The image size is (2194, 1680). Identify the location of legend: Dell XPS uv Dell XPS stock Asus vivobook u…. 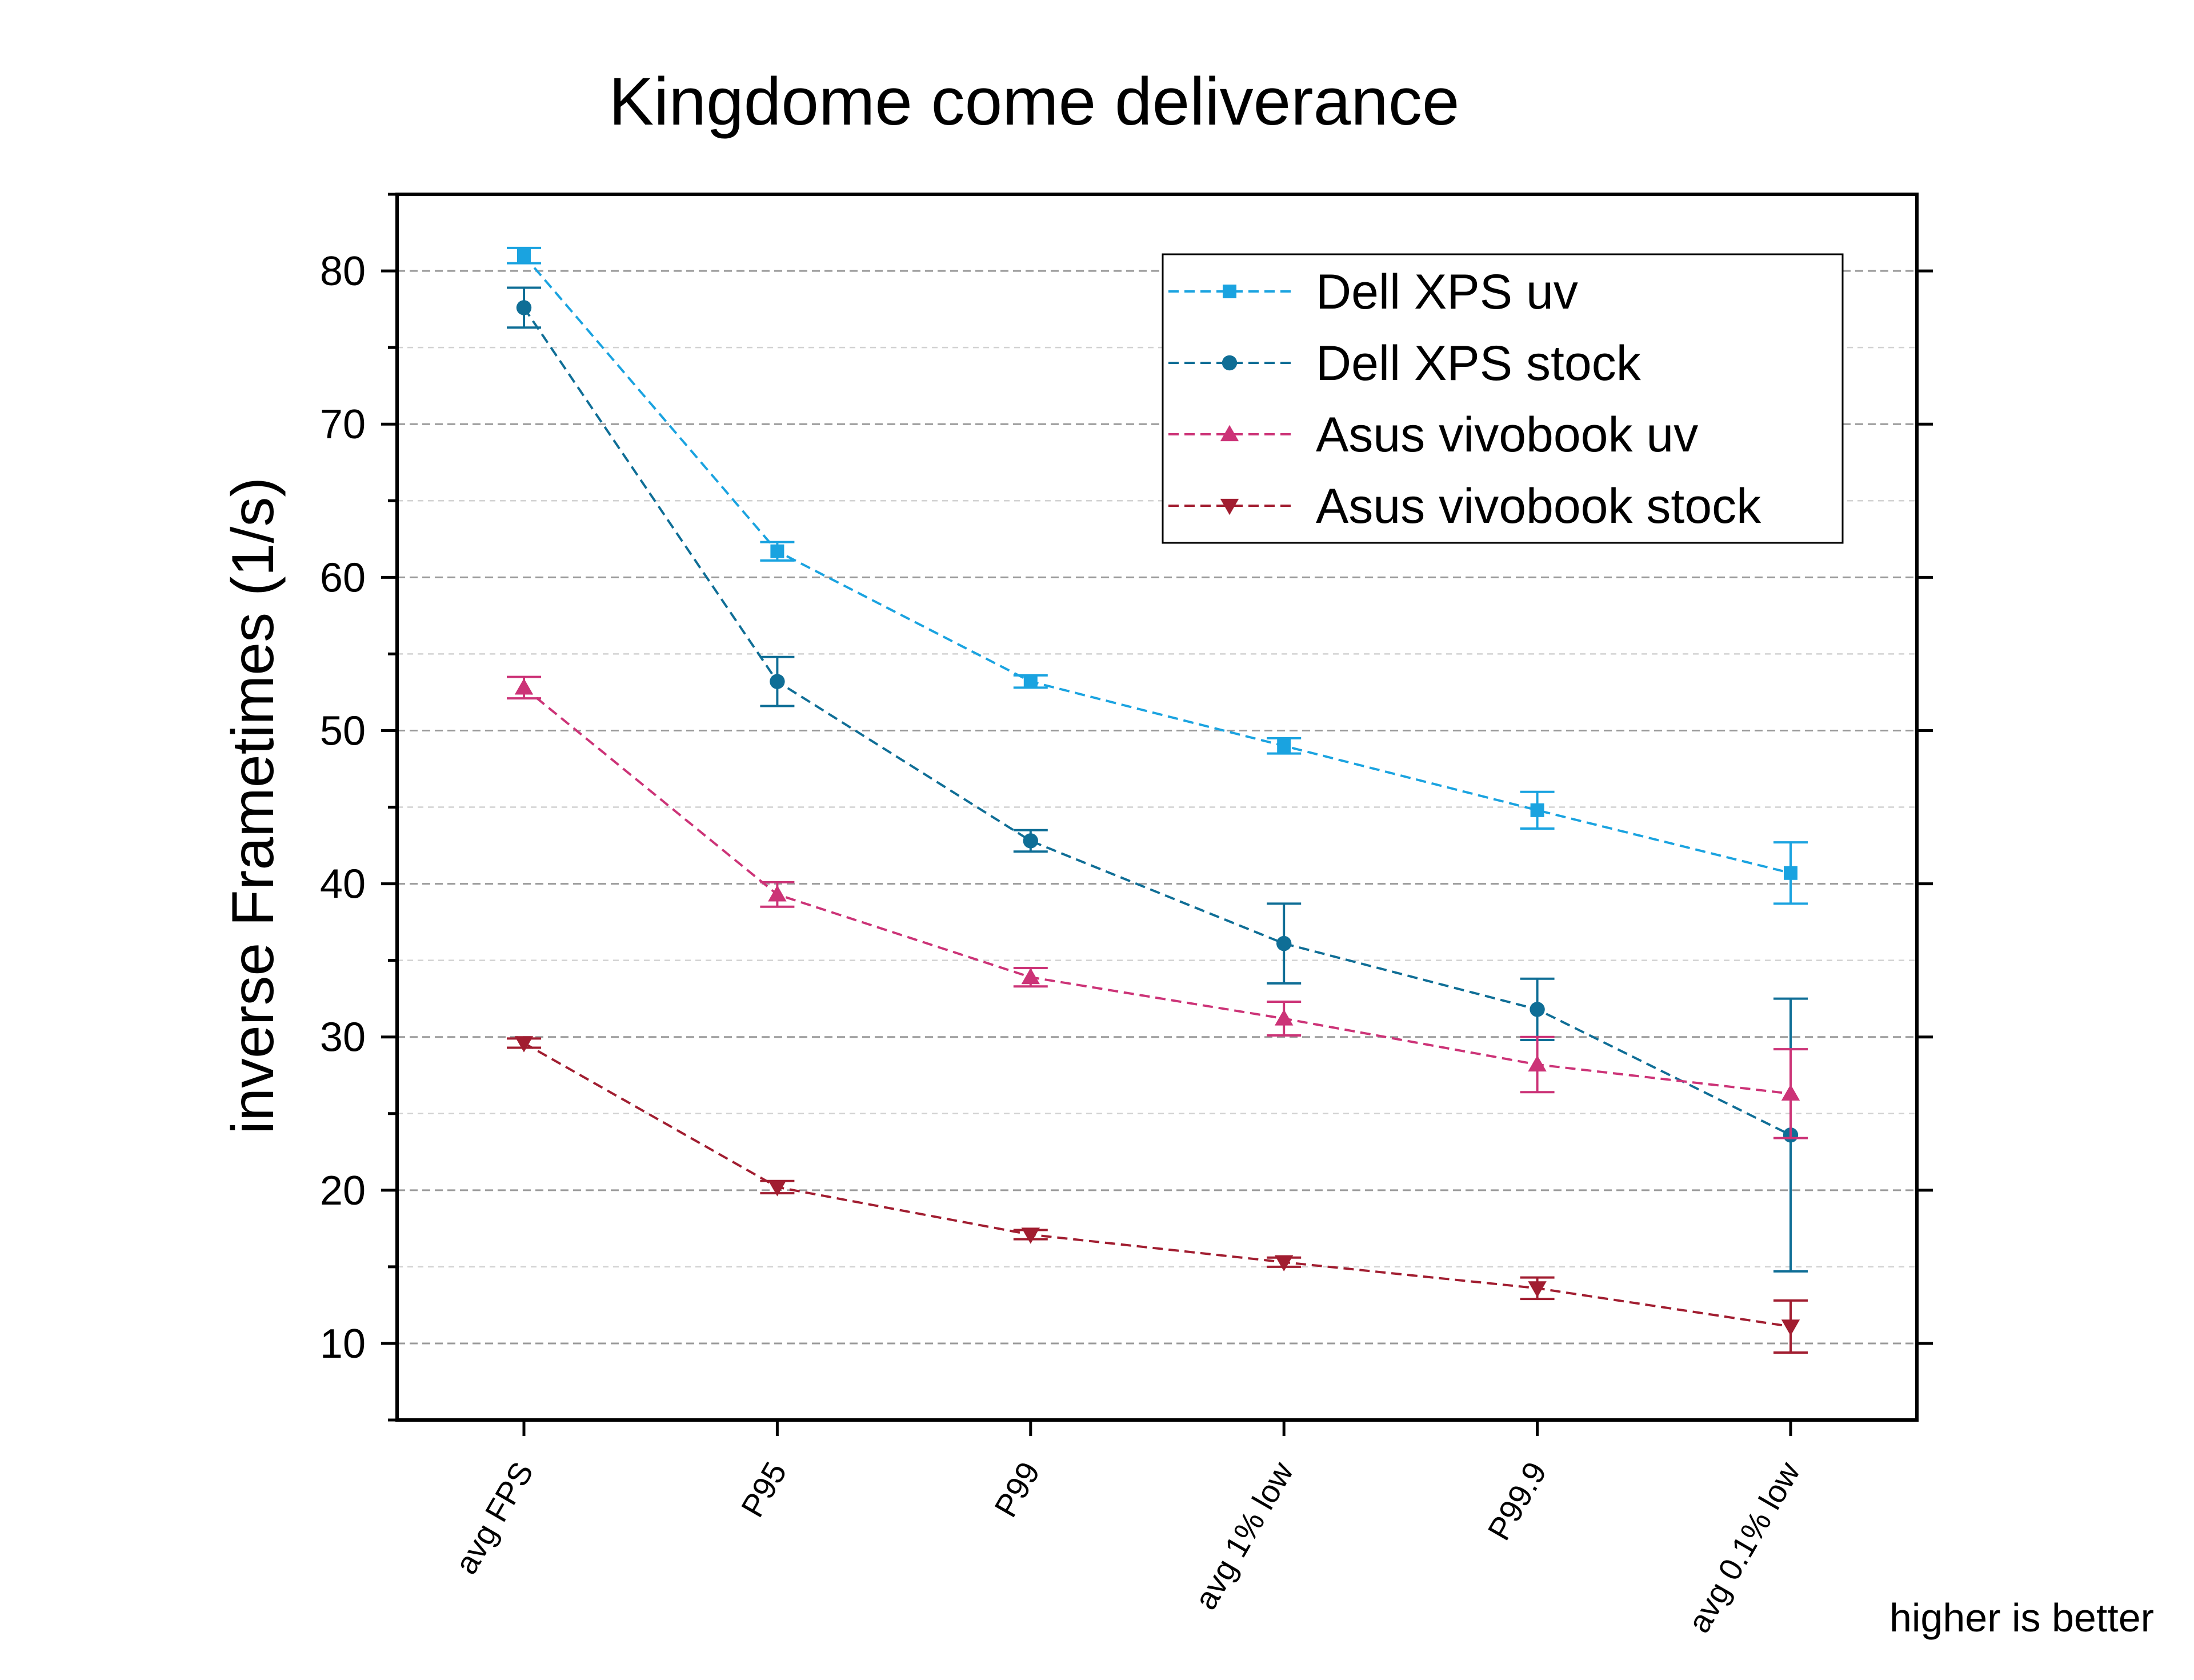
(1503, 398).